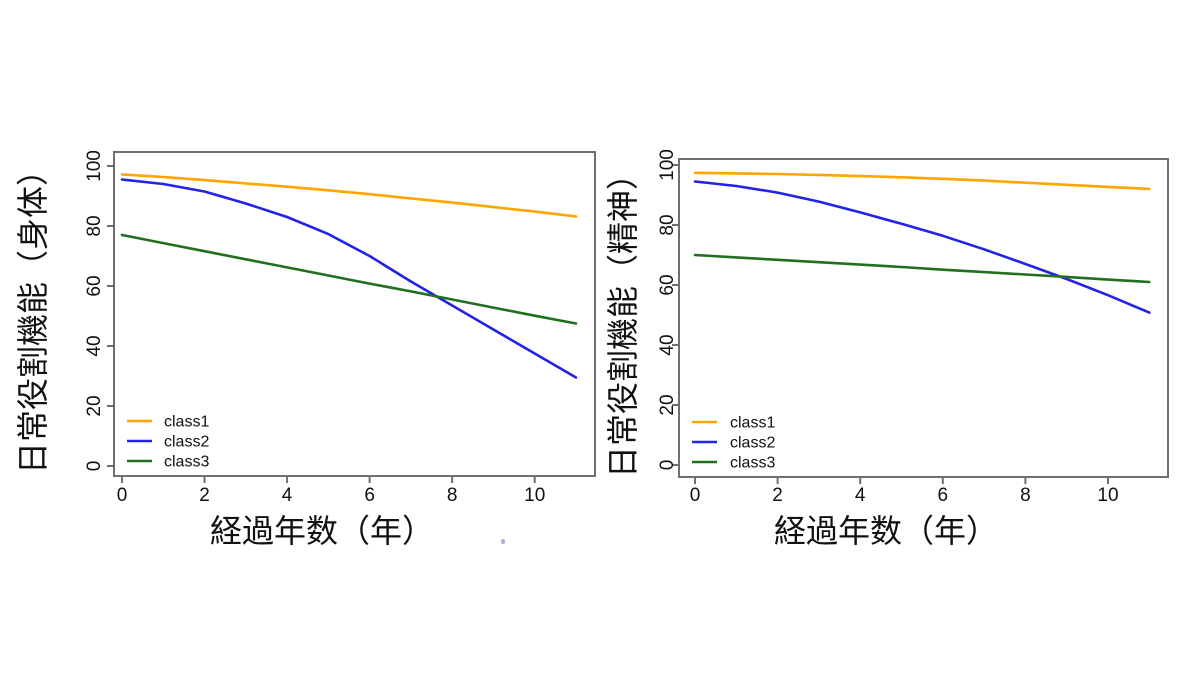 The height and width of the screenshot is (675, 1200). What do you see at coordinates (623, 318) in the screenshot?
I see `y-axis-title: 日常役割機能（精神）` at bounding box center [623, 318].